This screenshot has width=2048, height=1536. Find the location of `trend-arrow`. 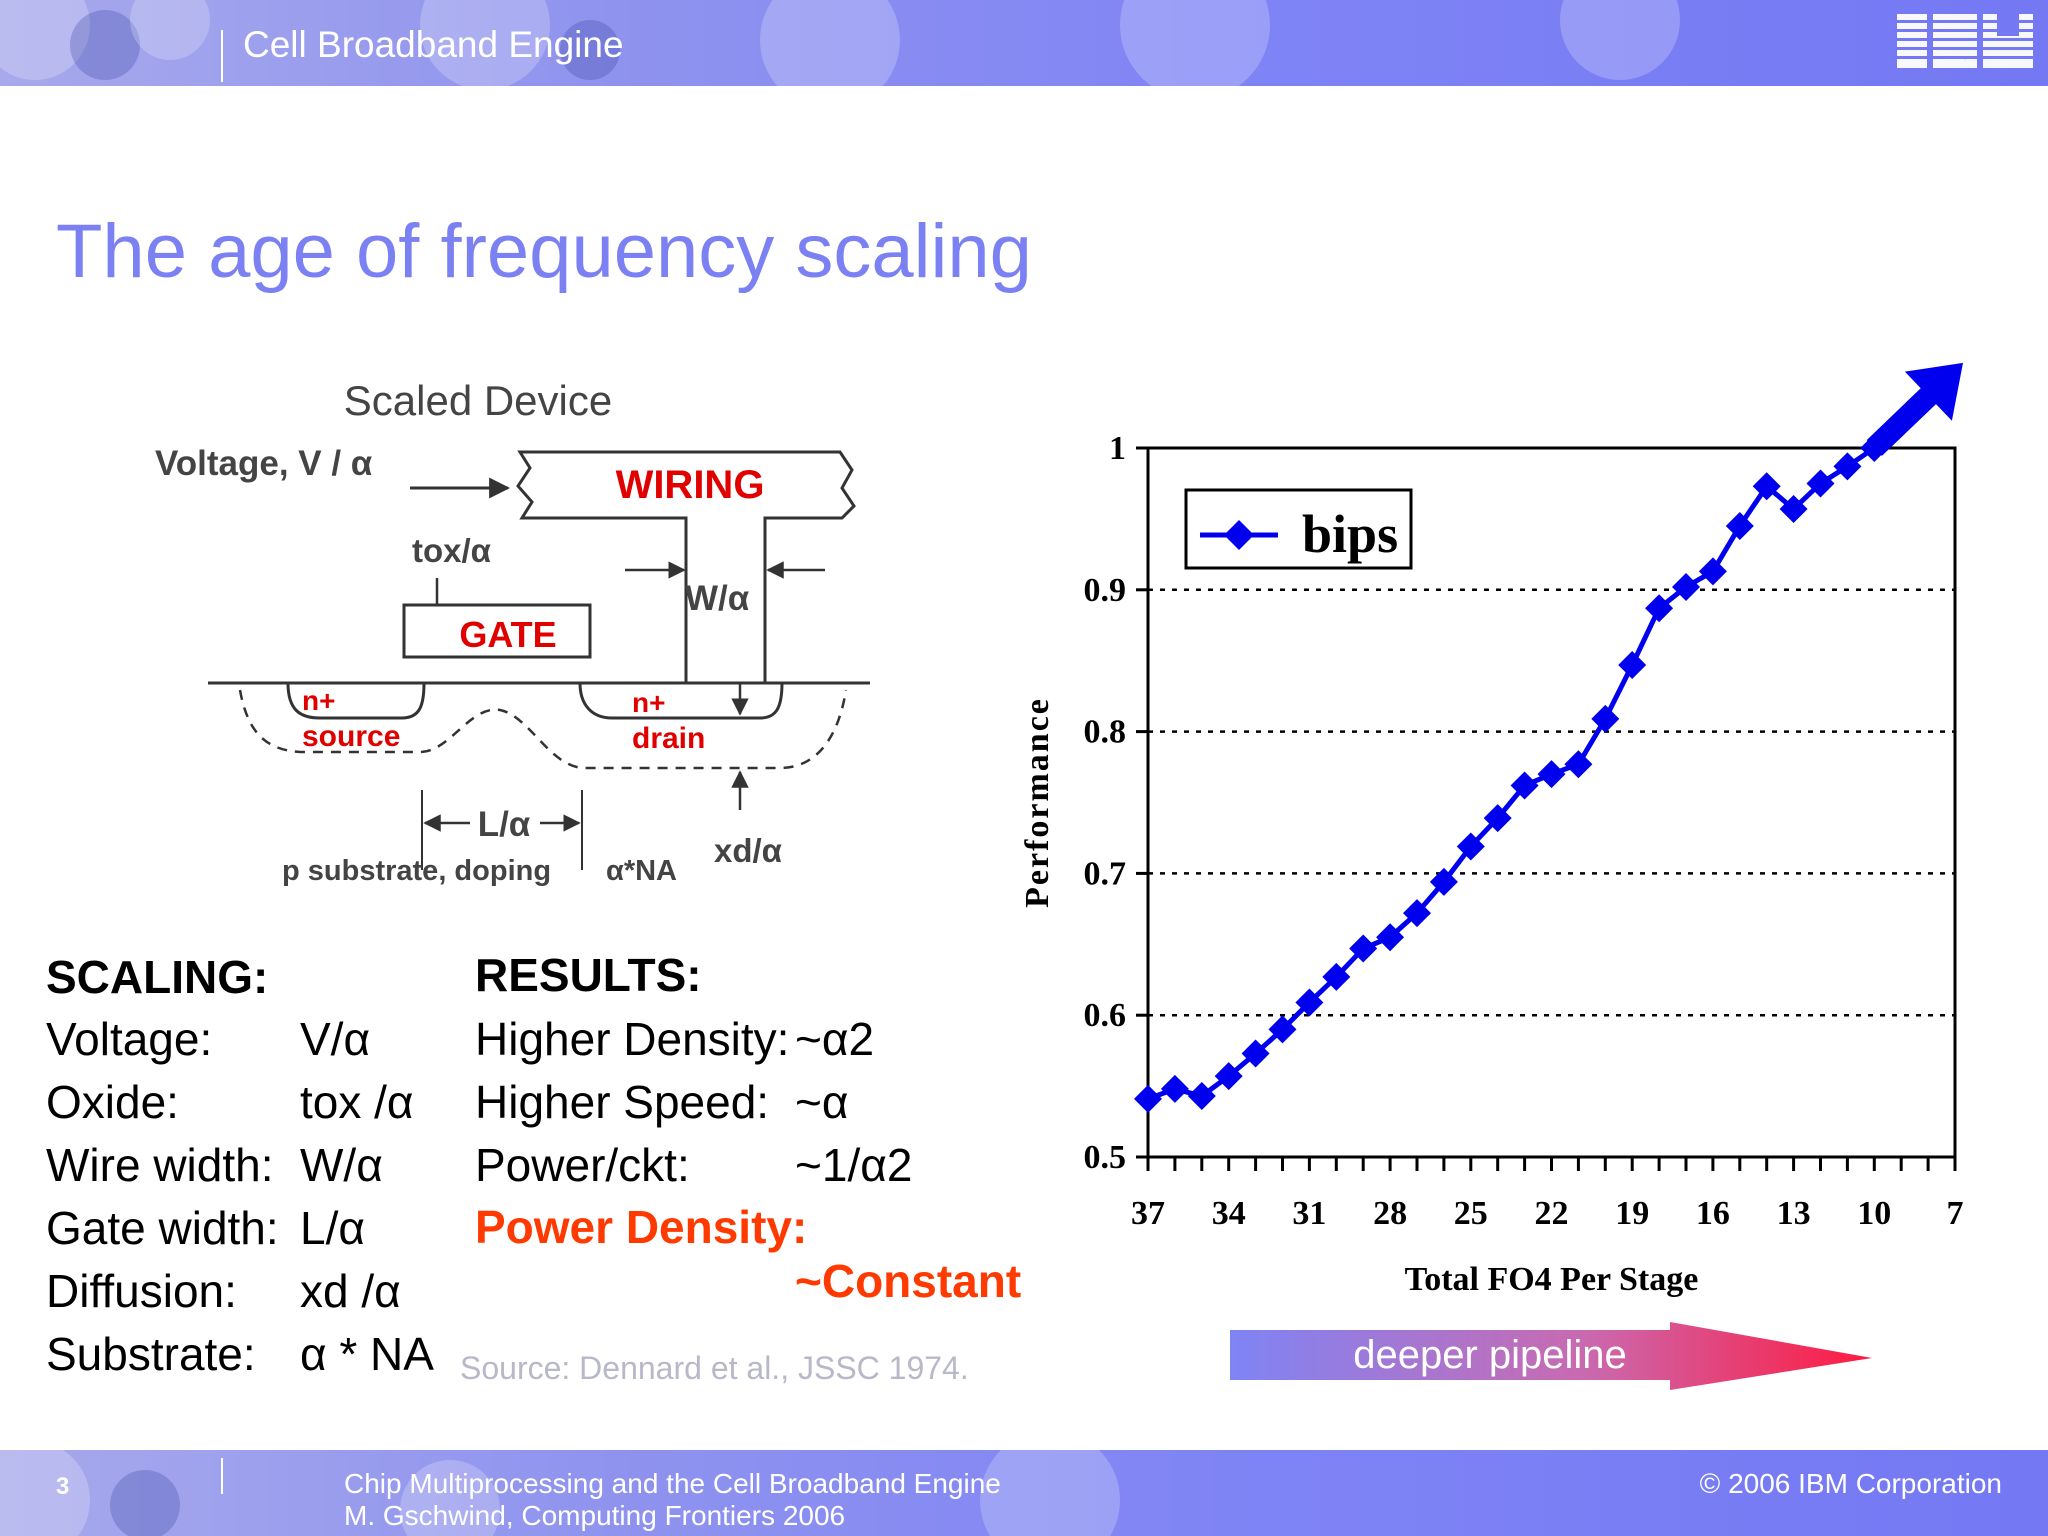

trend-arrow is located at coordinates (1914, 409).